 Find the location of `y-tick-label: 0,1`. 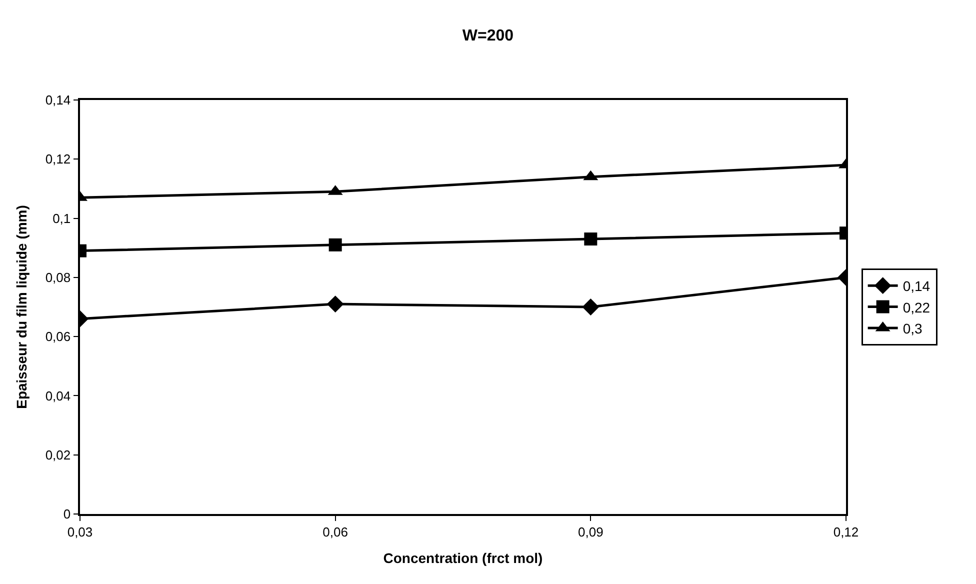

y-tick-label: 0,1 is located at coordinates (61, 218).